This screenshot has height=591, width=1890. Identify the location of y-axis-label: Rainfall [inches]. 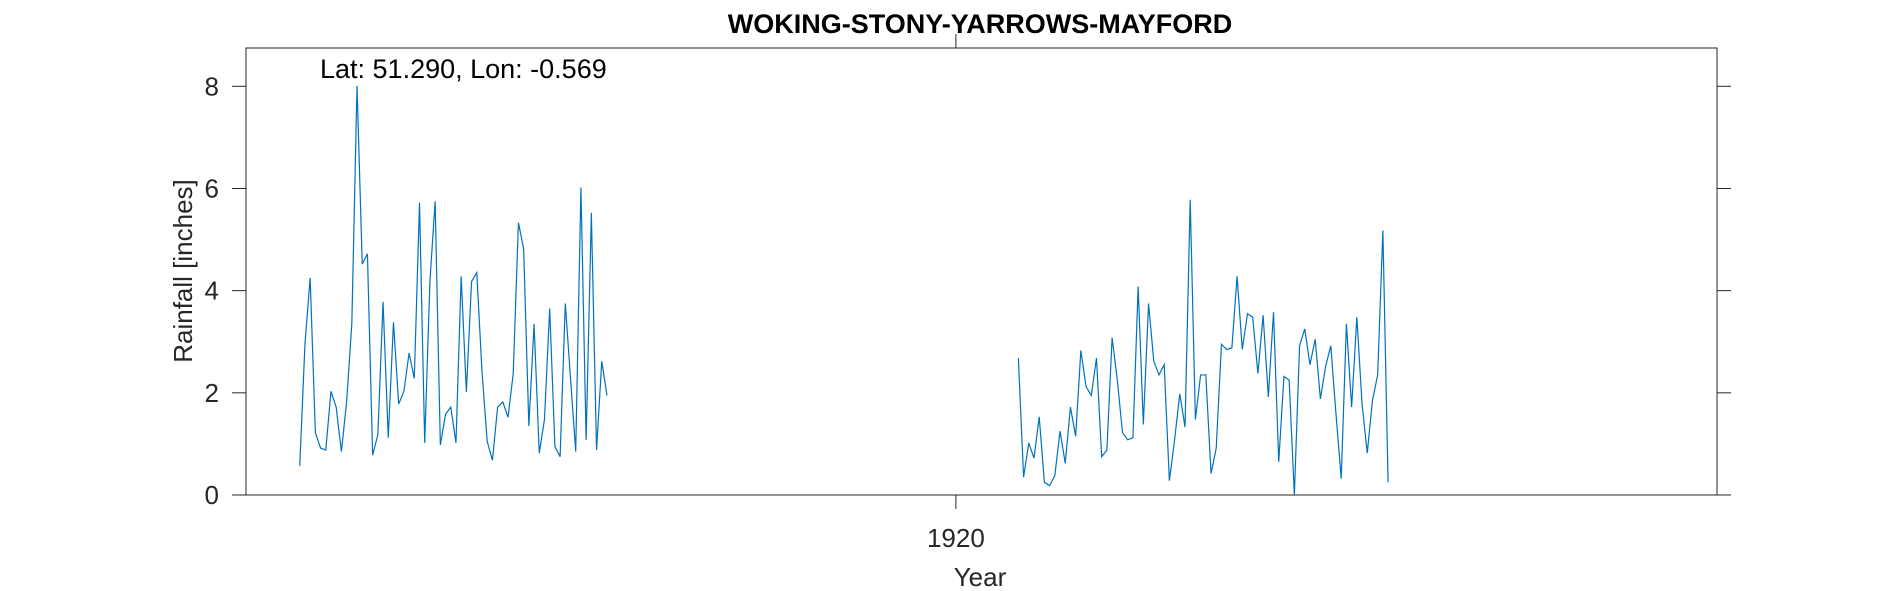
(183, 271).